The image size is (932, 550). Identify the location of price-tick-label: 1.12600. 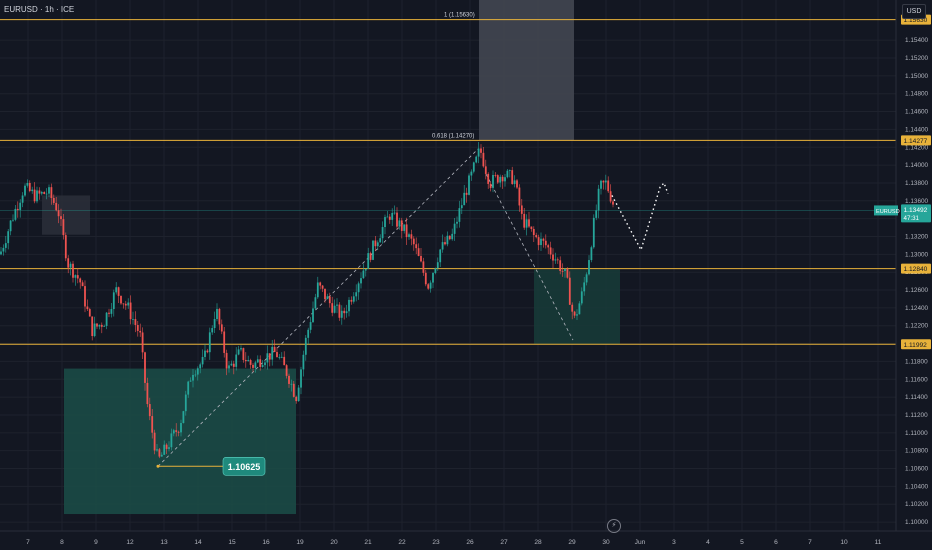
(917, 290).